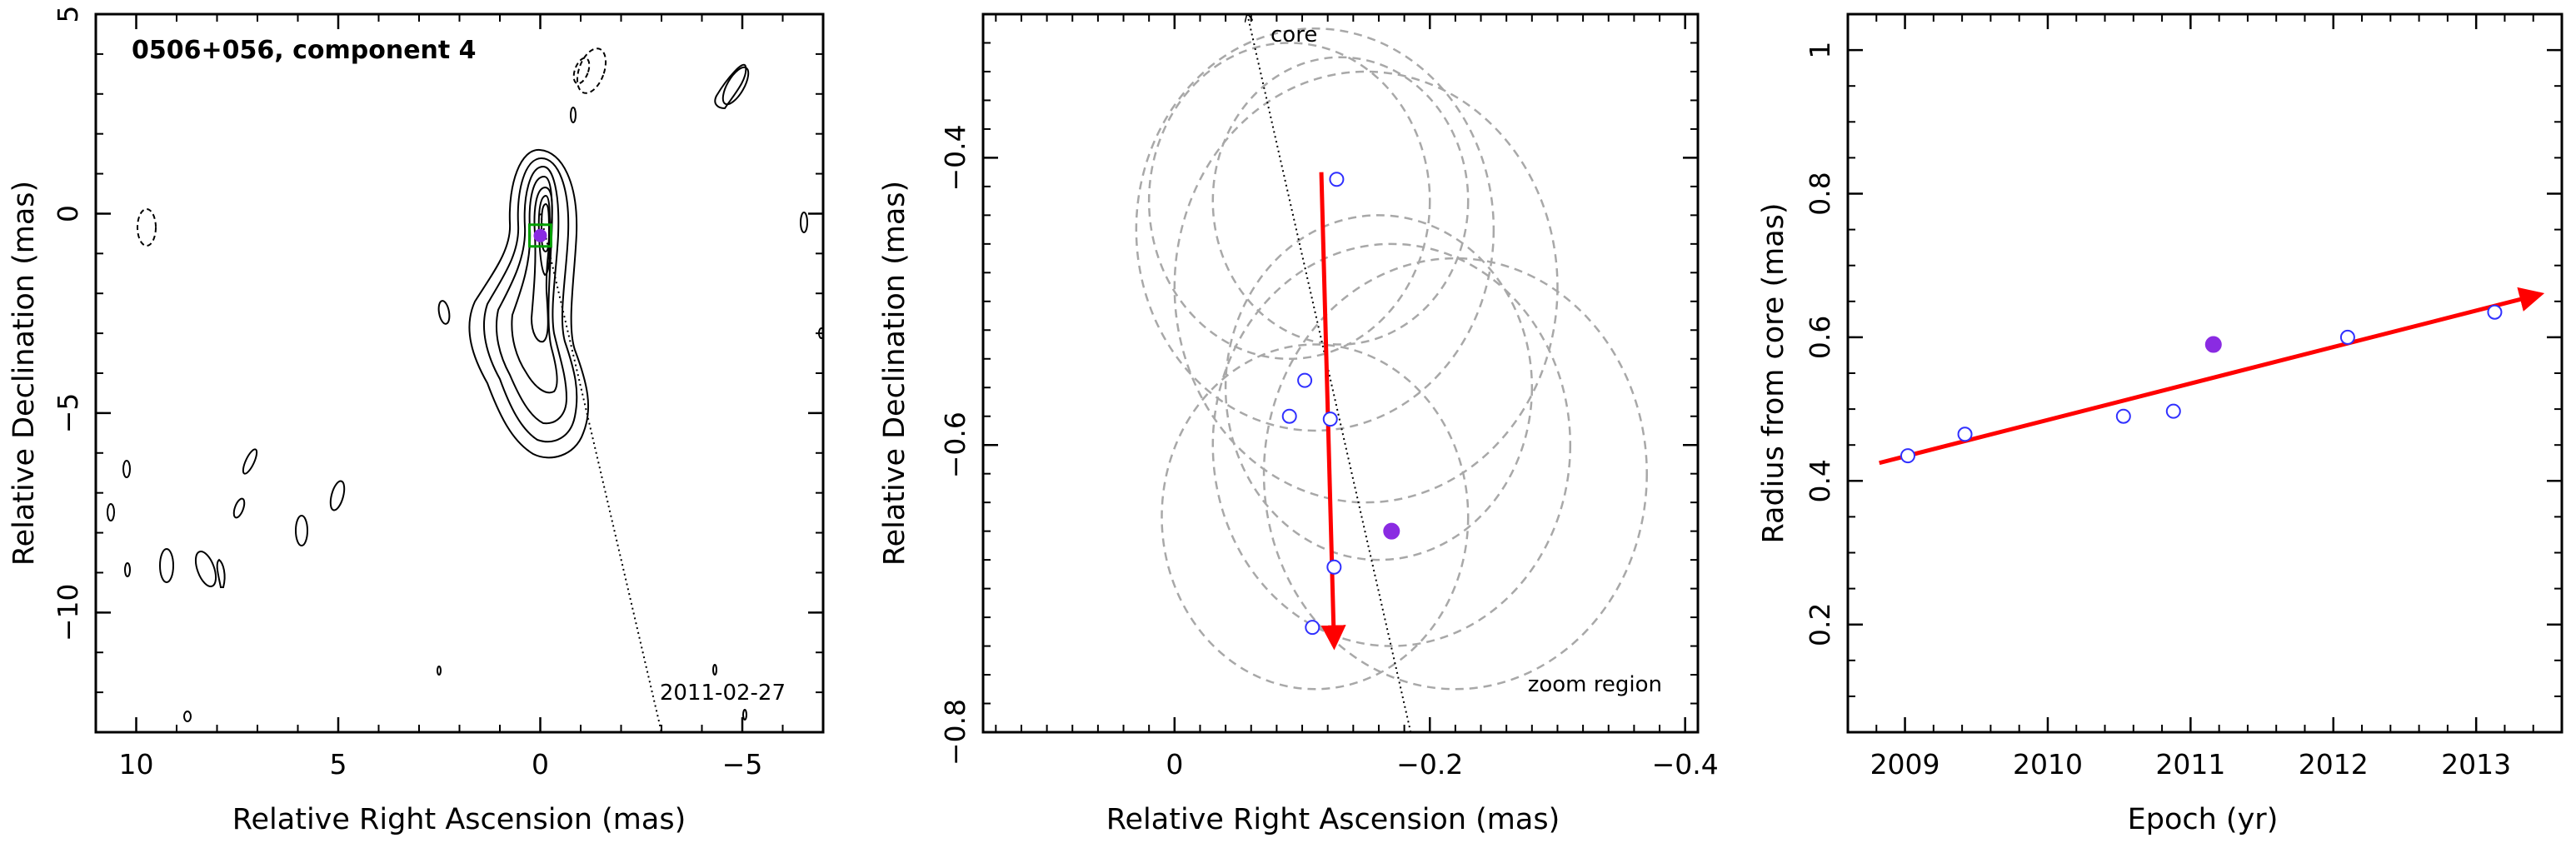 This screenshot has height=843, width=2576. What do you see at coordinates (1820, 624) in the screenshot?
I see `y-tick-label: 0.2` at bounding box center [1820, 624].